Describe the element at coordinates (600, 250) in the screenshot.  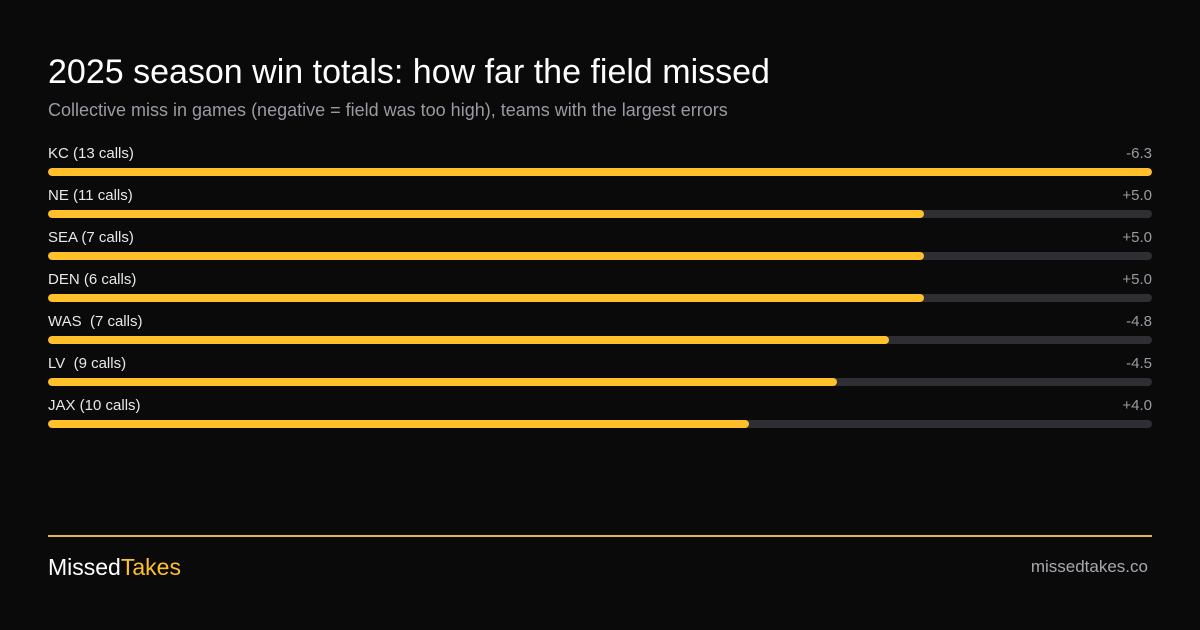
I see `bar-row: SEA (7 calls) +5.0` at that location.